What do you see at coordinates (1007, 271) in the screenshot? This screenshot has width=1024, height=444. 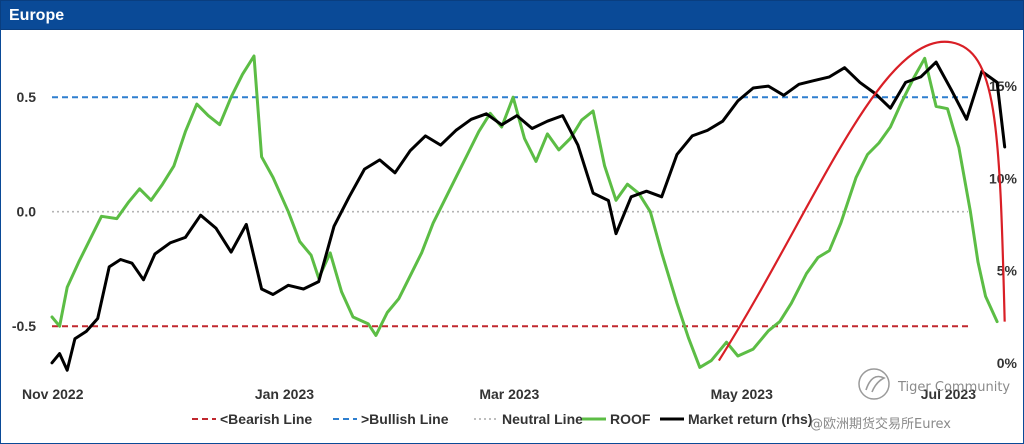 I see `y-right-tick-label: 5%` at bounding box center [1007, 271].